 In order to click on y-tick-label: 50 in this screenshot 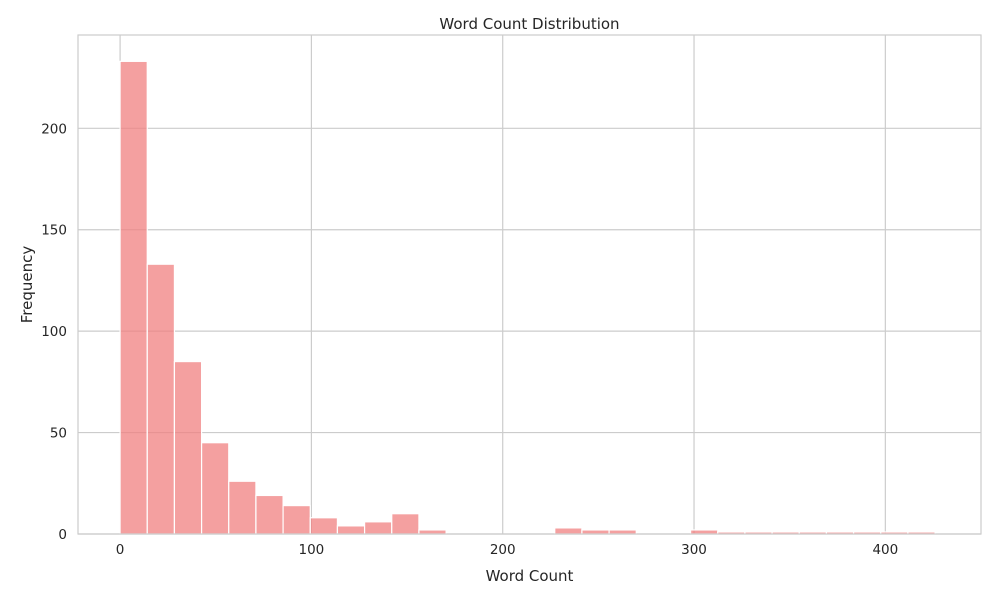, I will do `click(58, 434)`.